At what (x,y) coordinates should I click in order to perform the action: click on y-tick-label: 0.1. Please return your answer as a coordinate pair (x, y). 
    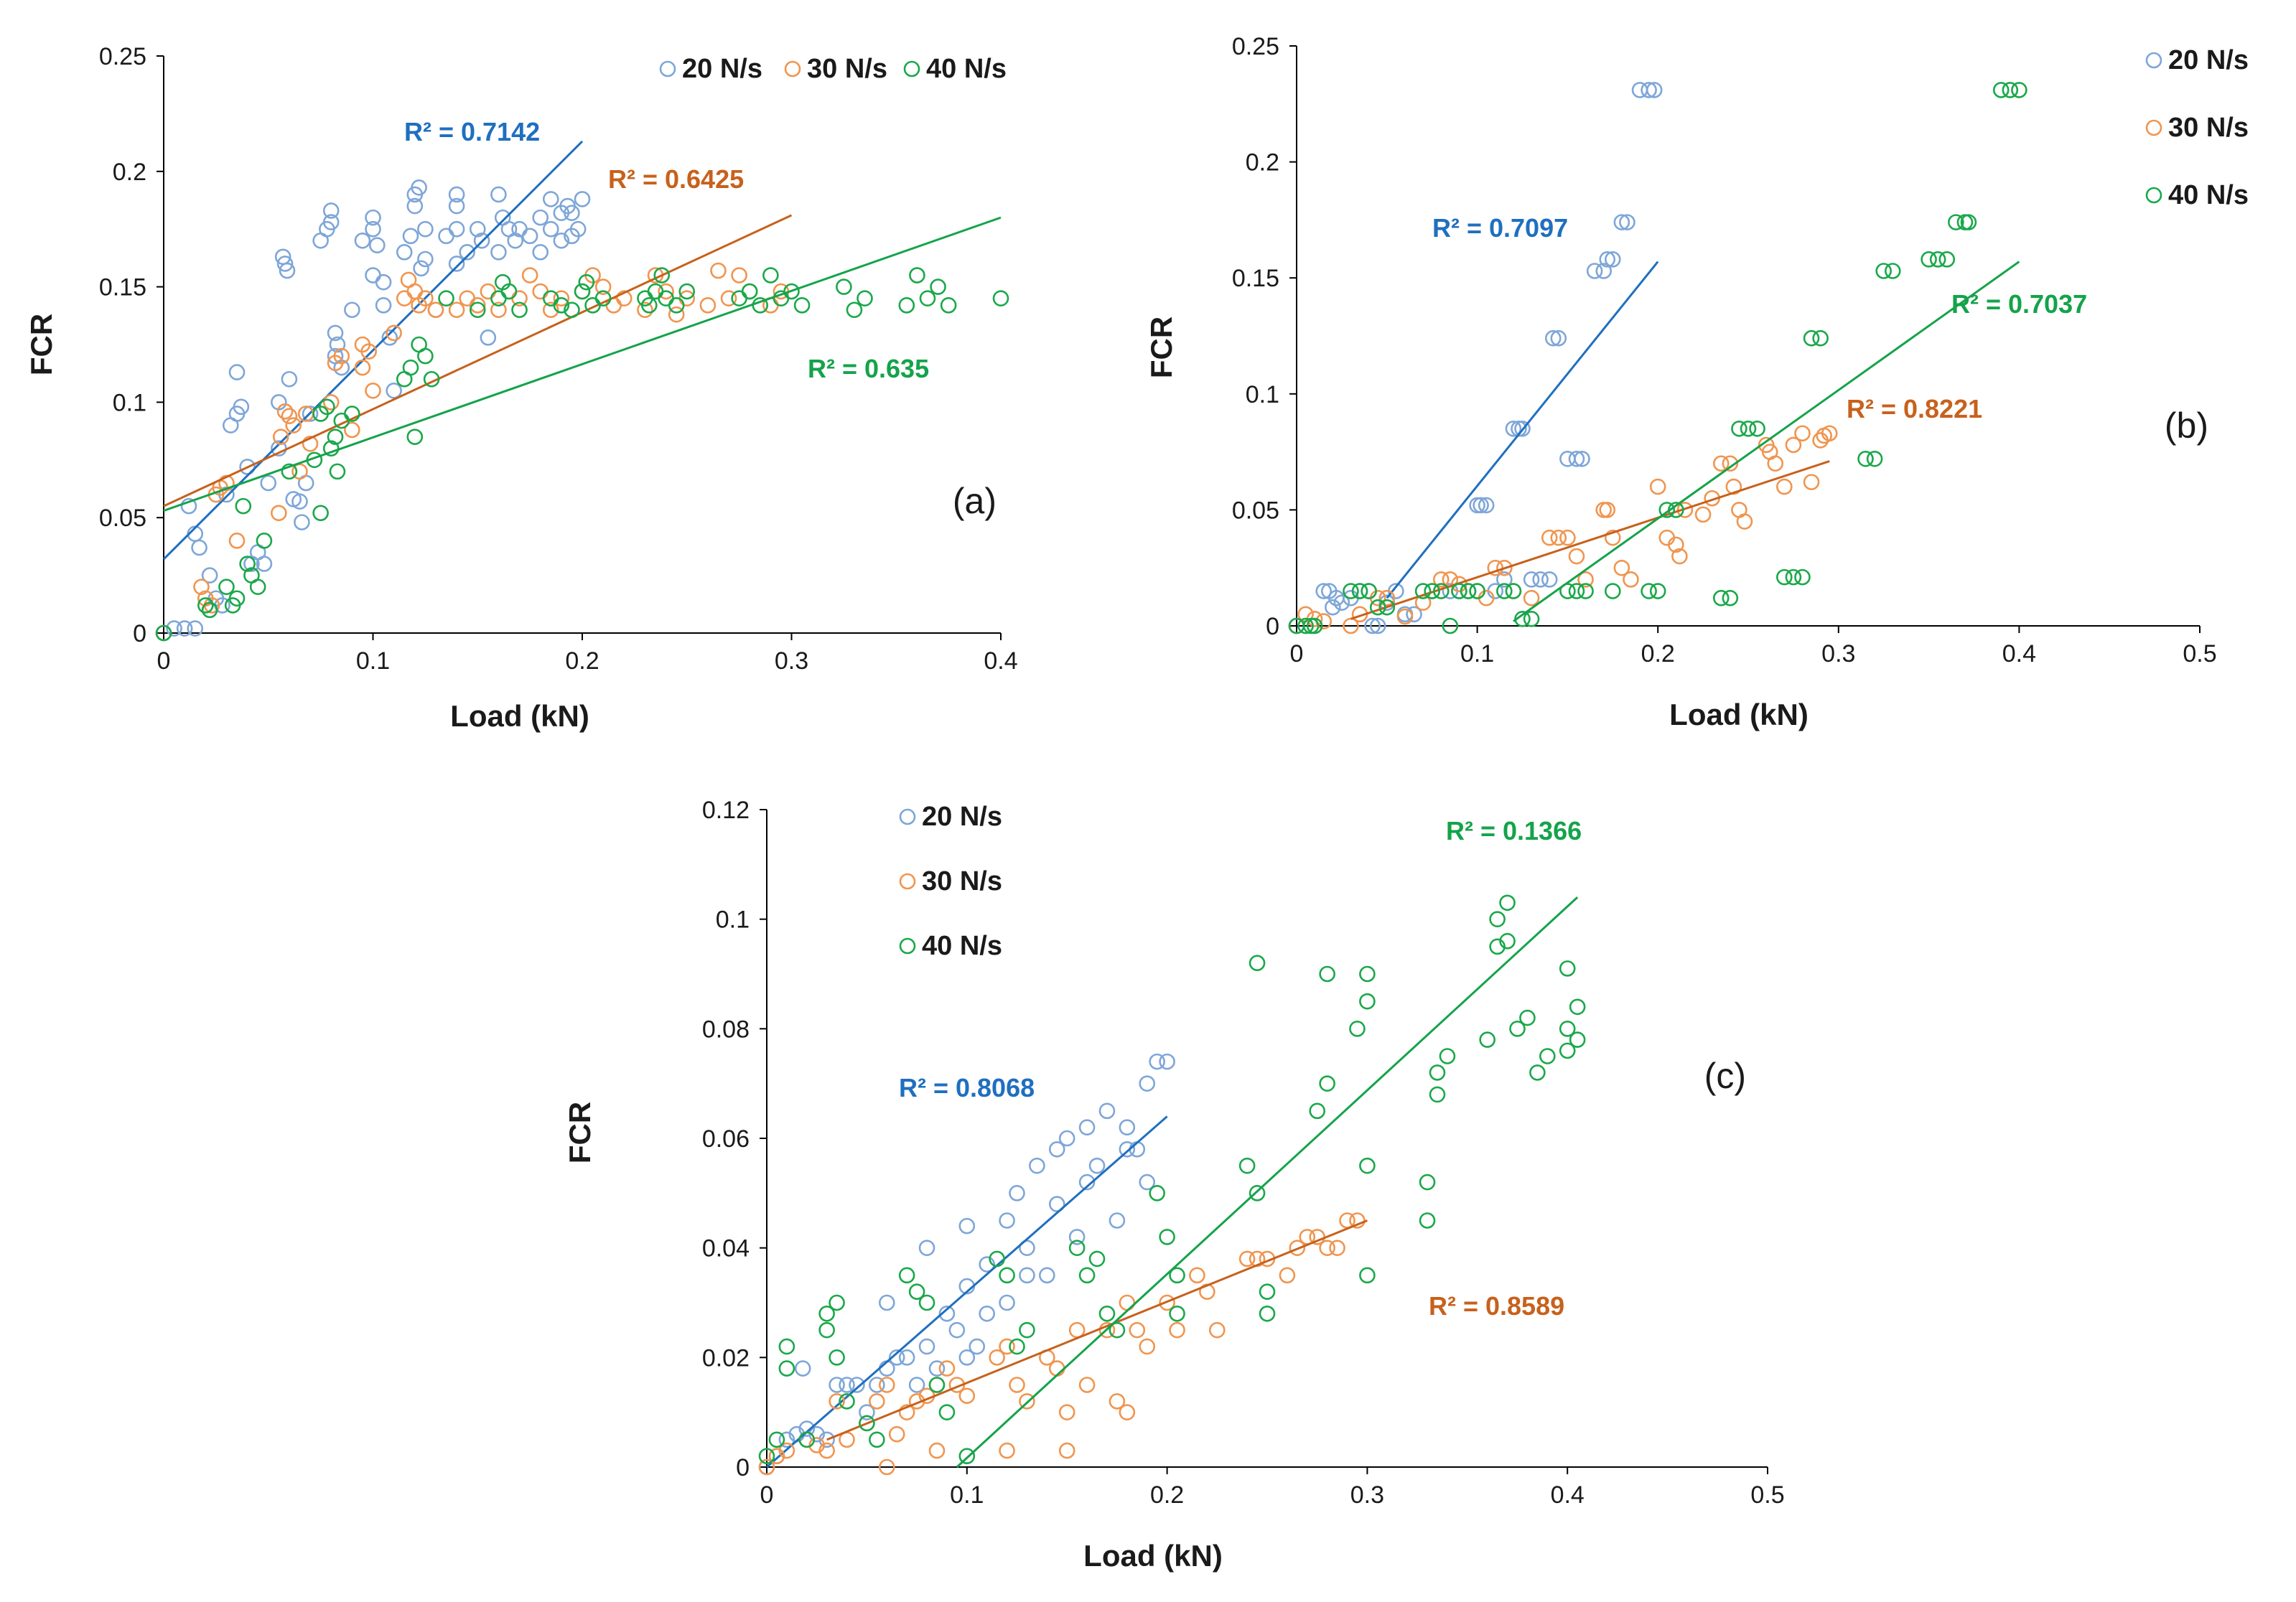
    Looking at the image, I should click on (129, 403).